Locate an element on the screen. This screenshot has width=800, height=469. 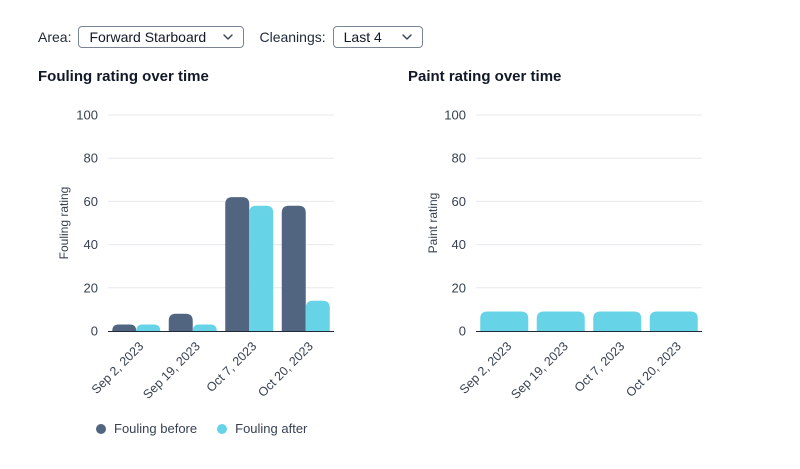
cleanings-select-value: Last 4 is located at coordinates (362, 37).